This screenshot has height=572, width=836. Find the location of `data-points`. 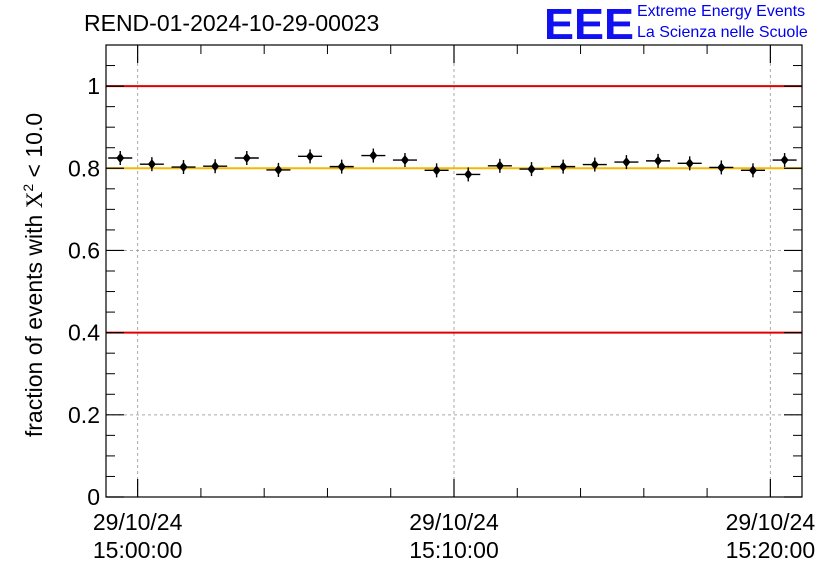

data-points is located at coordinates (452, 165).